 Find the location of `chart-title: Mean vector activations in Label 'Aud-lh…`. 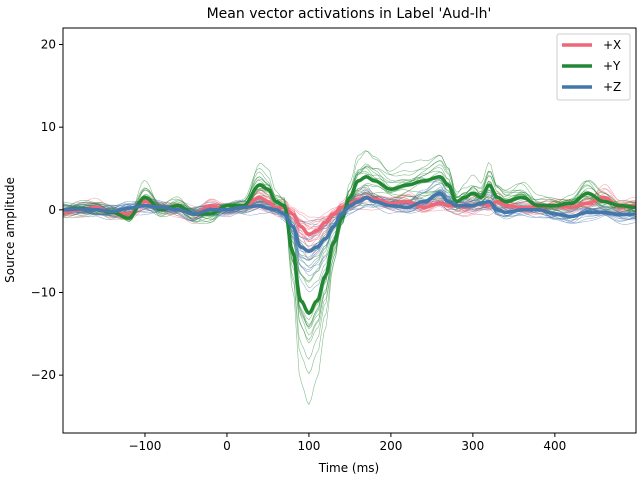

chart-title: Mean vector activations in Label 'Aud-lh… is located at coordinates (349, 14).